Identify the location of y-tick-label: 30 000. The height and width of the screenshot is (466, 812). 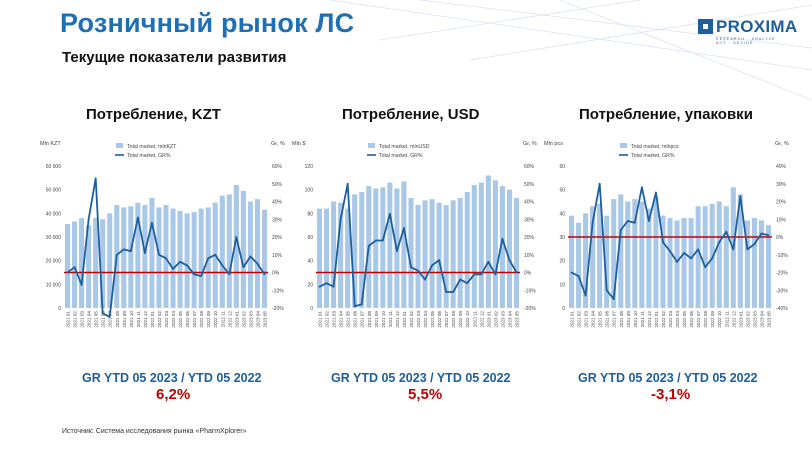
(54, 238).